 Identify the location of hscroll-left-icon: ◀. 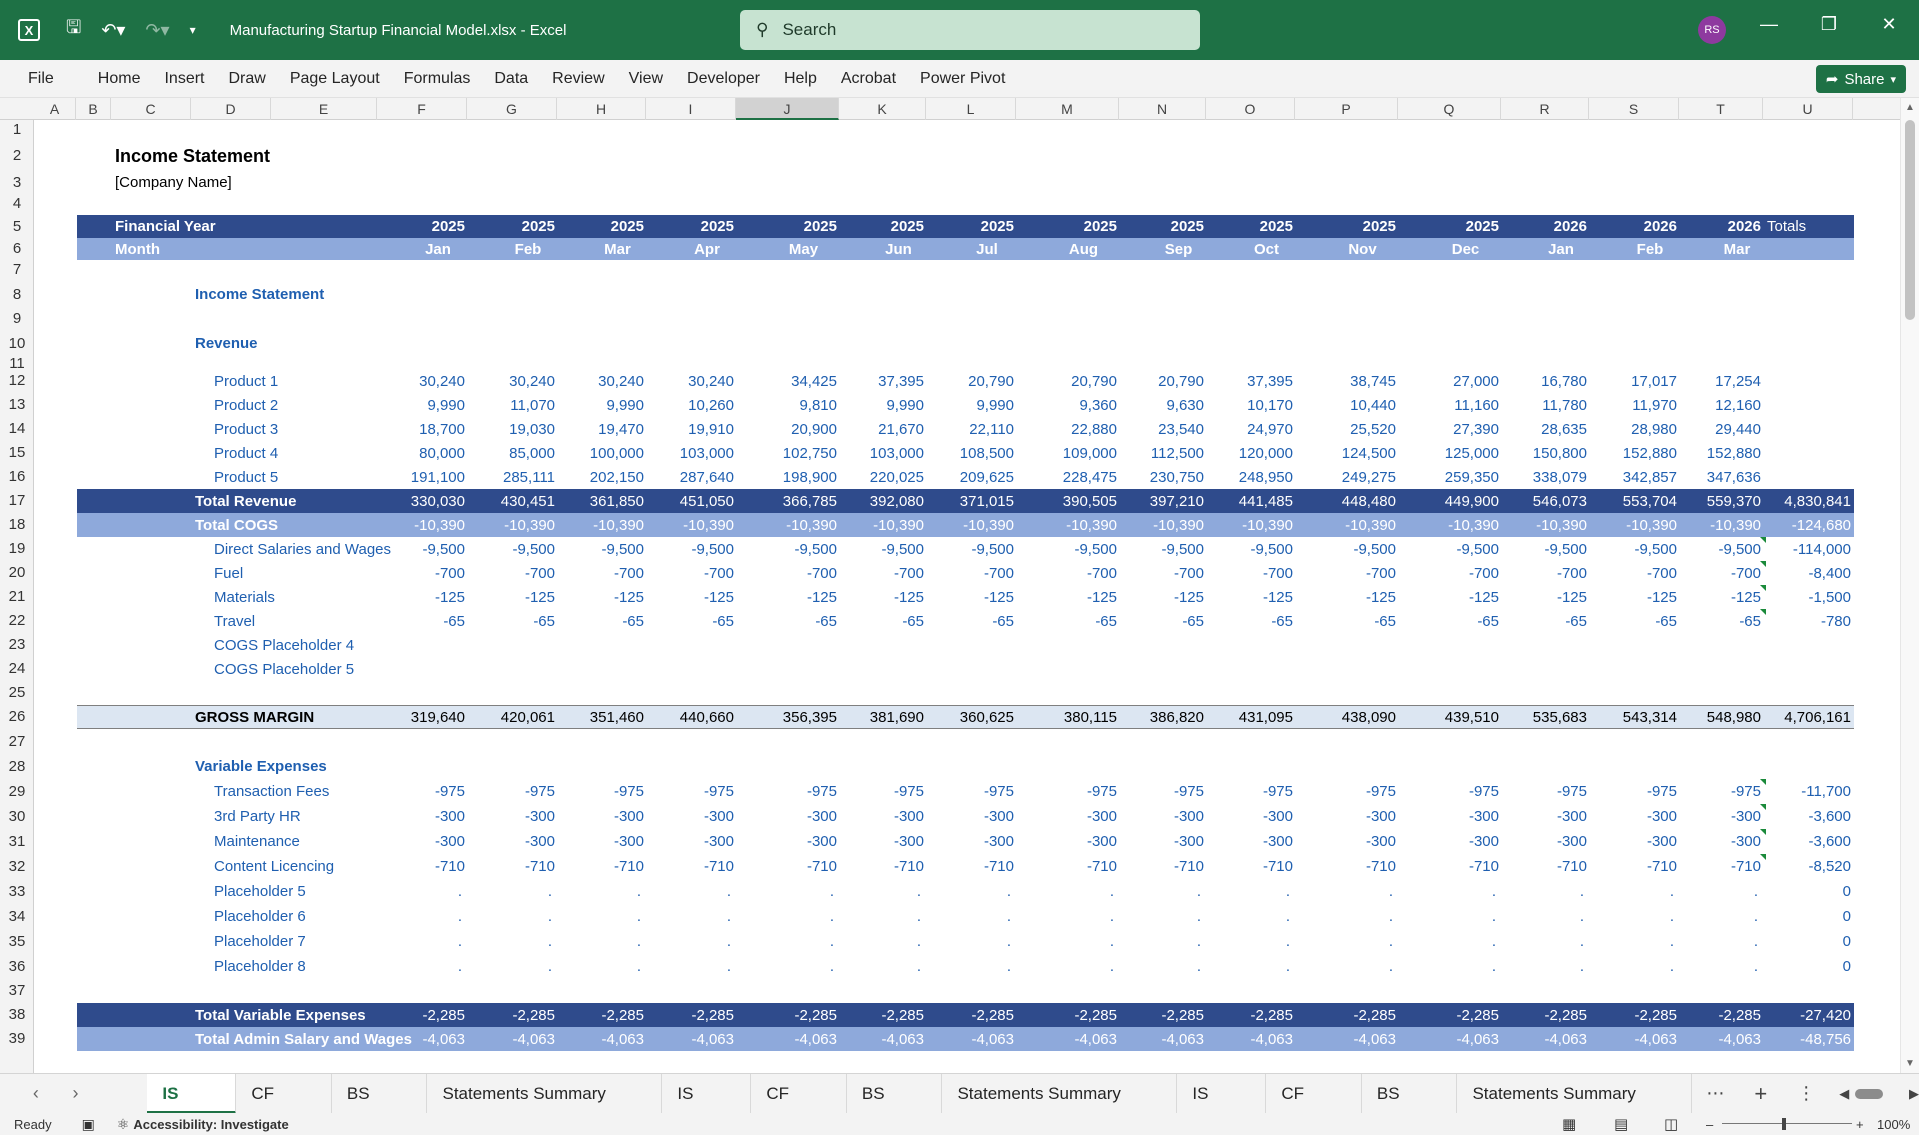
(1844, 1093).